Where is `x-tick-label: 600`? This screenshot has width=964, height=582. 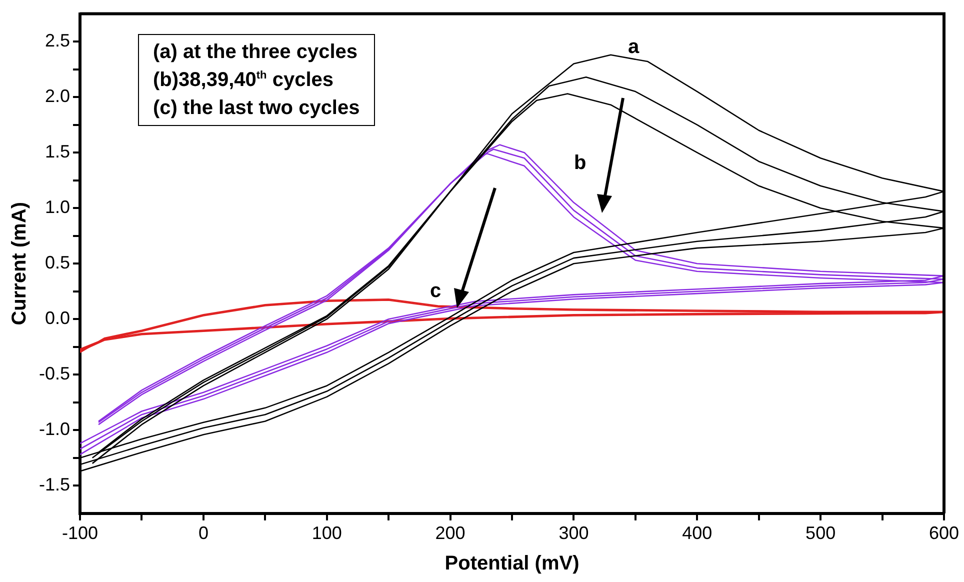 x-tick-label: 600 is located at coordinates (944, 533).